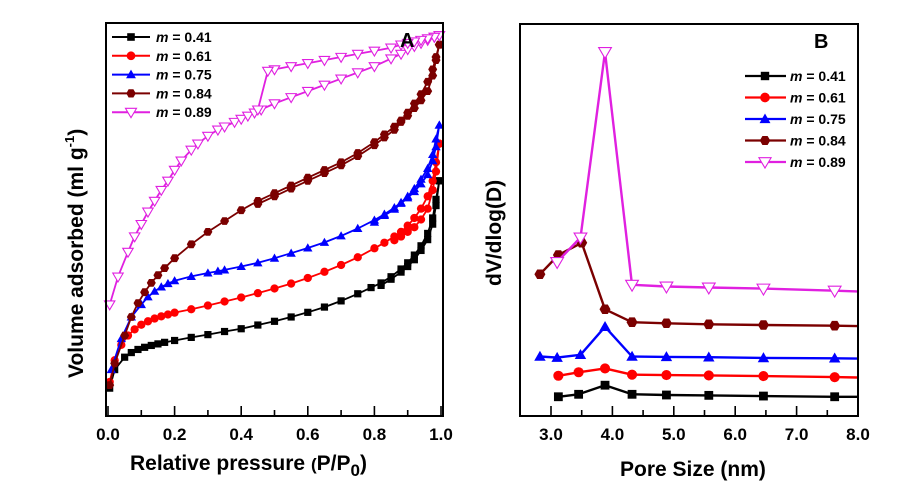  What do you see at coordinates (76, 132) in the screenshot?
I see `y-title-close: )` at bounding box center [76, 132].